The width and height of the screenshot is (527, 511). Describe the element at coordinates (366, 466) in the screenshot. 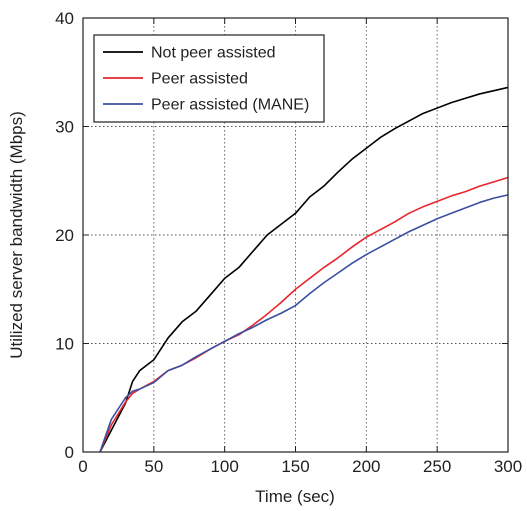

I see `x-tick-label: 200` at that location.